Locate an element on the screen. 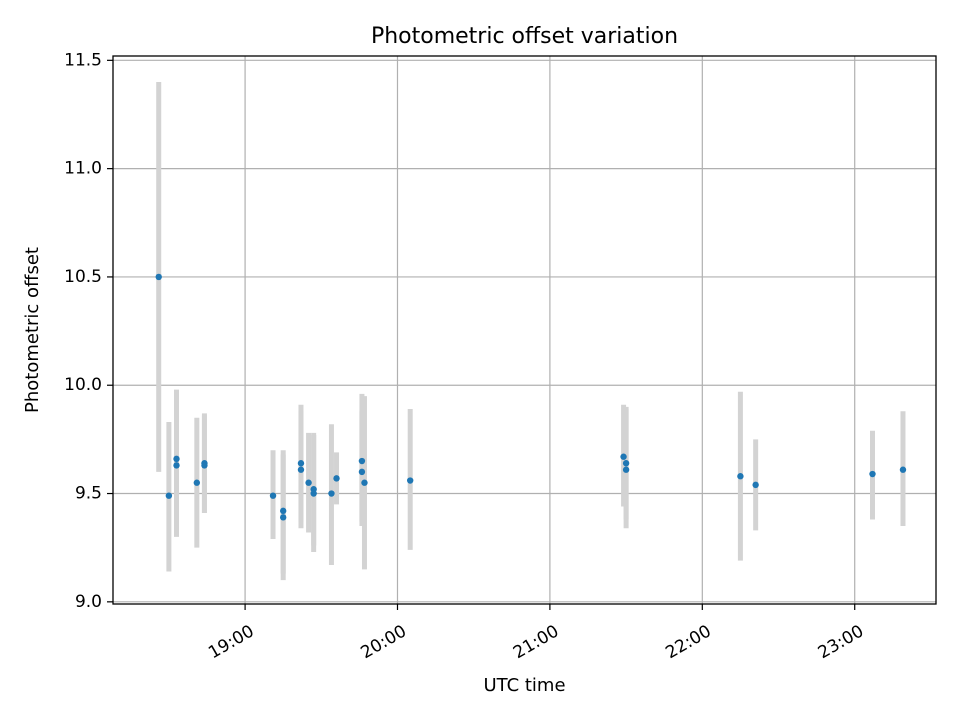 The width and height of the screenshot is (960, 720). x-axis-label: UTC time is located at coordinates (524, 685).